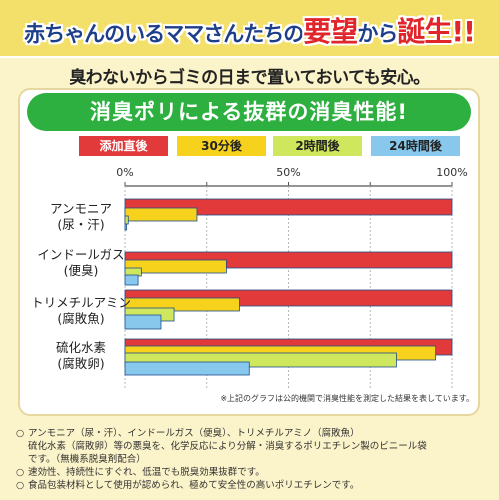 The height and width of the screenshot is (500, 499). I want to click on note-text: 食品包装材料として使用が認められ、極めて安全性の高いポリエチレンです。, so click(194, 485).